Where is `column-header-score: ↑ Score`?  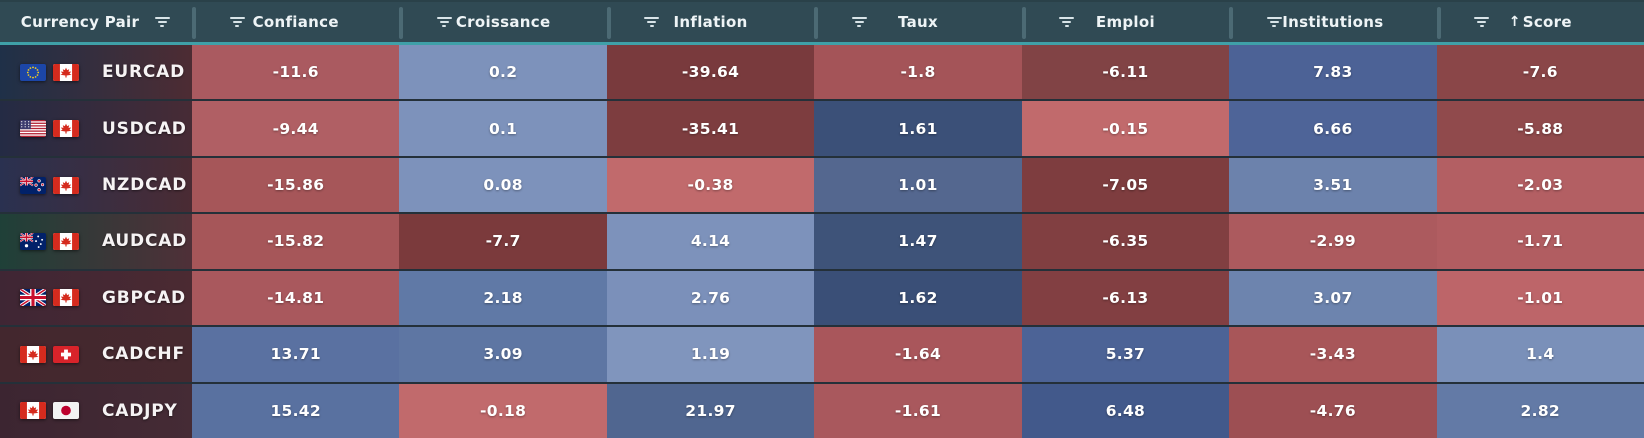
column-header-score: ↑ Score is located at coordinates (1540, 22).